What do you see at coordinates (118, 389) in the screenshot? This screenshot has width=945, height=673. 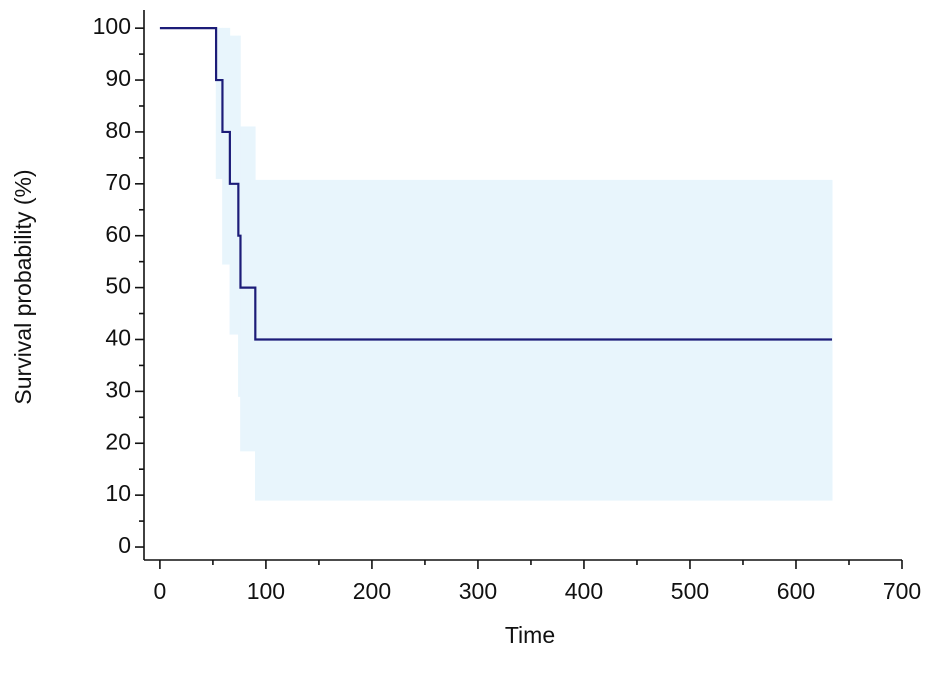 I see `y-tick-label: 30` at bounding box center [118, 389].